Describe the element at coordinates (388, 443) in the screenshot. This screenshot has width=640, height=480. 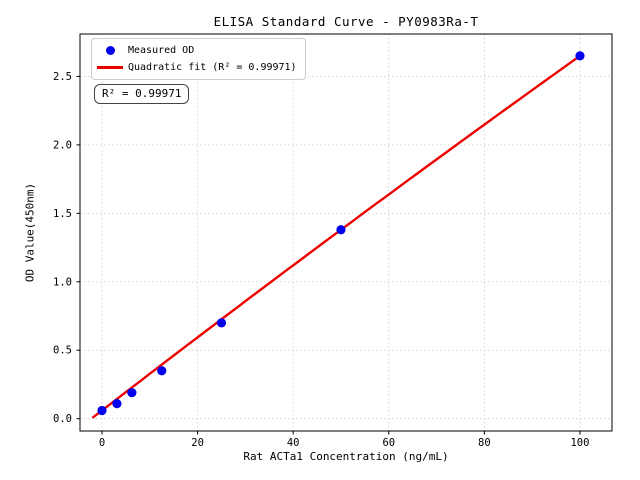
I see `x-tick-label: 60` at that location.